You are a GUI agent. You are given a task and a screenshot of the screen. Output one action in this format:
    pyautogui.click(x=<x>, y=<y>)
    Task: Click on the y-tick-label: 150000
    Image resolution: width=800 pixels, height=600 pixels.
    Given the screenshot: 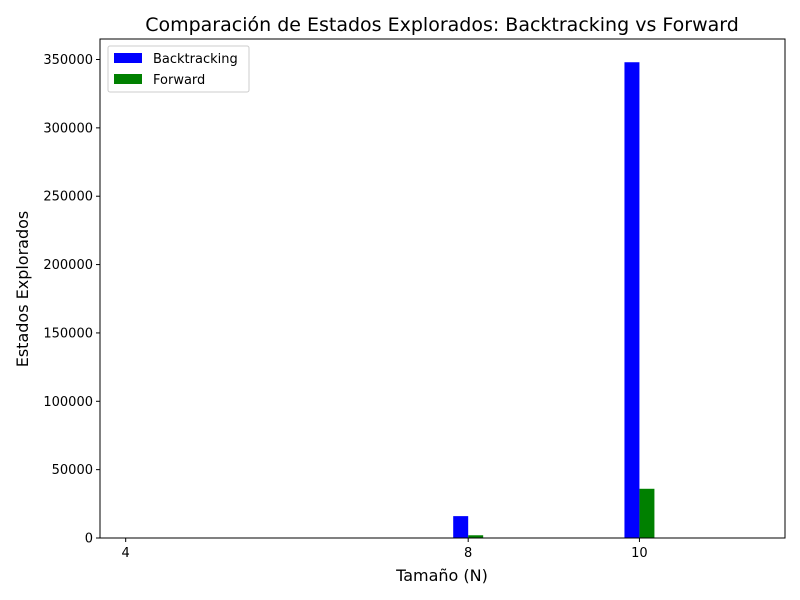 What is the action you would take?
    pyautogui.click(x=68, y=333)
    